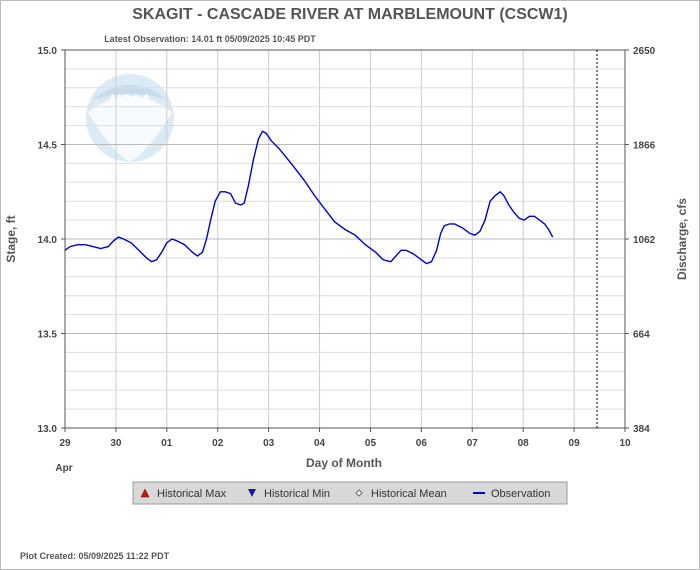  What do you see at coordinates (641, 335) in the screenshot?
I see `y-right-tick-label: 664` at bounding box center [641, 335].